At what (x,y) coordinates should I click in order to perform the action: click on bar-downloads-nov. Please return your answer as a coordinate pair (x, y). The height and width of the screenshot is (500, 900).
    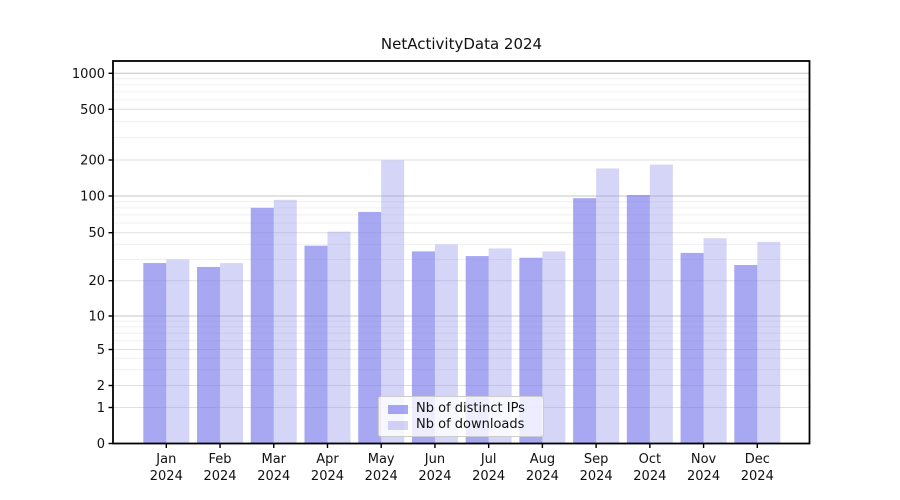
    Looking at the image, I should click on (715, 341).